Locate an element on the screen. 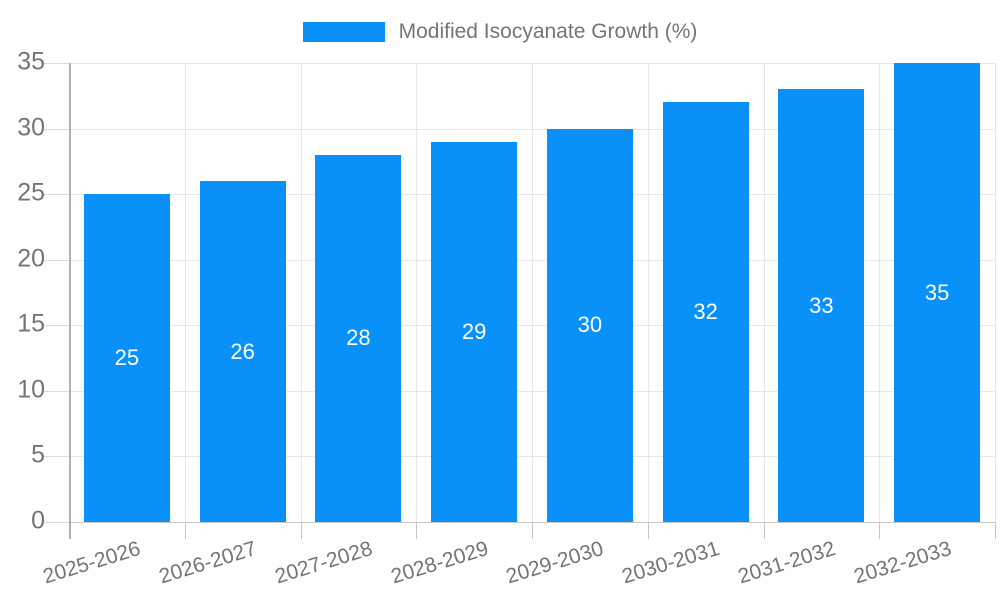 The height and width of the screenshot is (600, 1000). bar: 30 is located at coordinates (589, 325).